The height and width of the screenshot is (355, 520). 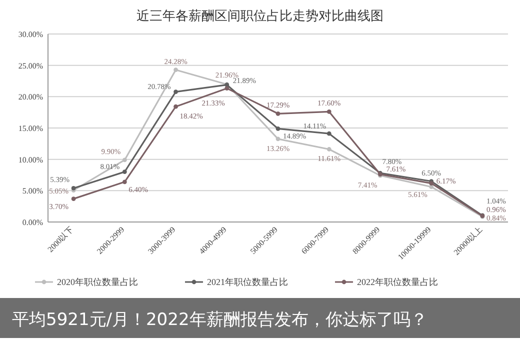 I want to click on y-tick-label: 0.00%, so click(x=33, y=222).